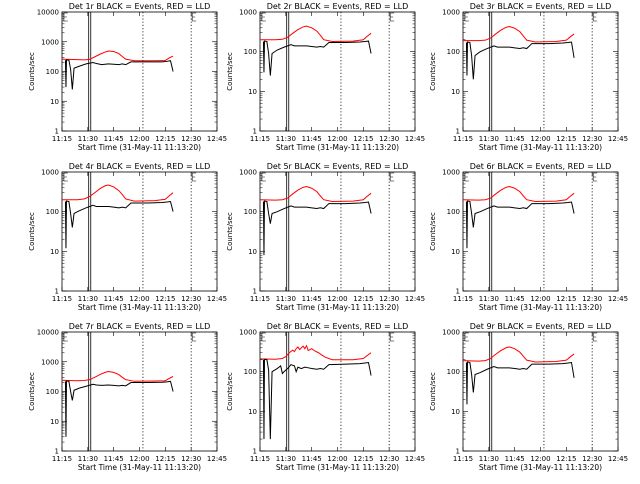 Image resolution: width=640 pixels, height=484 pixels. Describe the element at coordinates (541, 6) in the screenshot. I see `chart-title: Det 3r BLACK = Events, RED = LLD` at that location.